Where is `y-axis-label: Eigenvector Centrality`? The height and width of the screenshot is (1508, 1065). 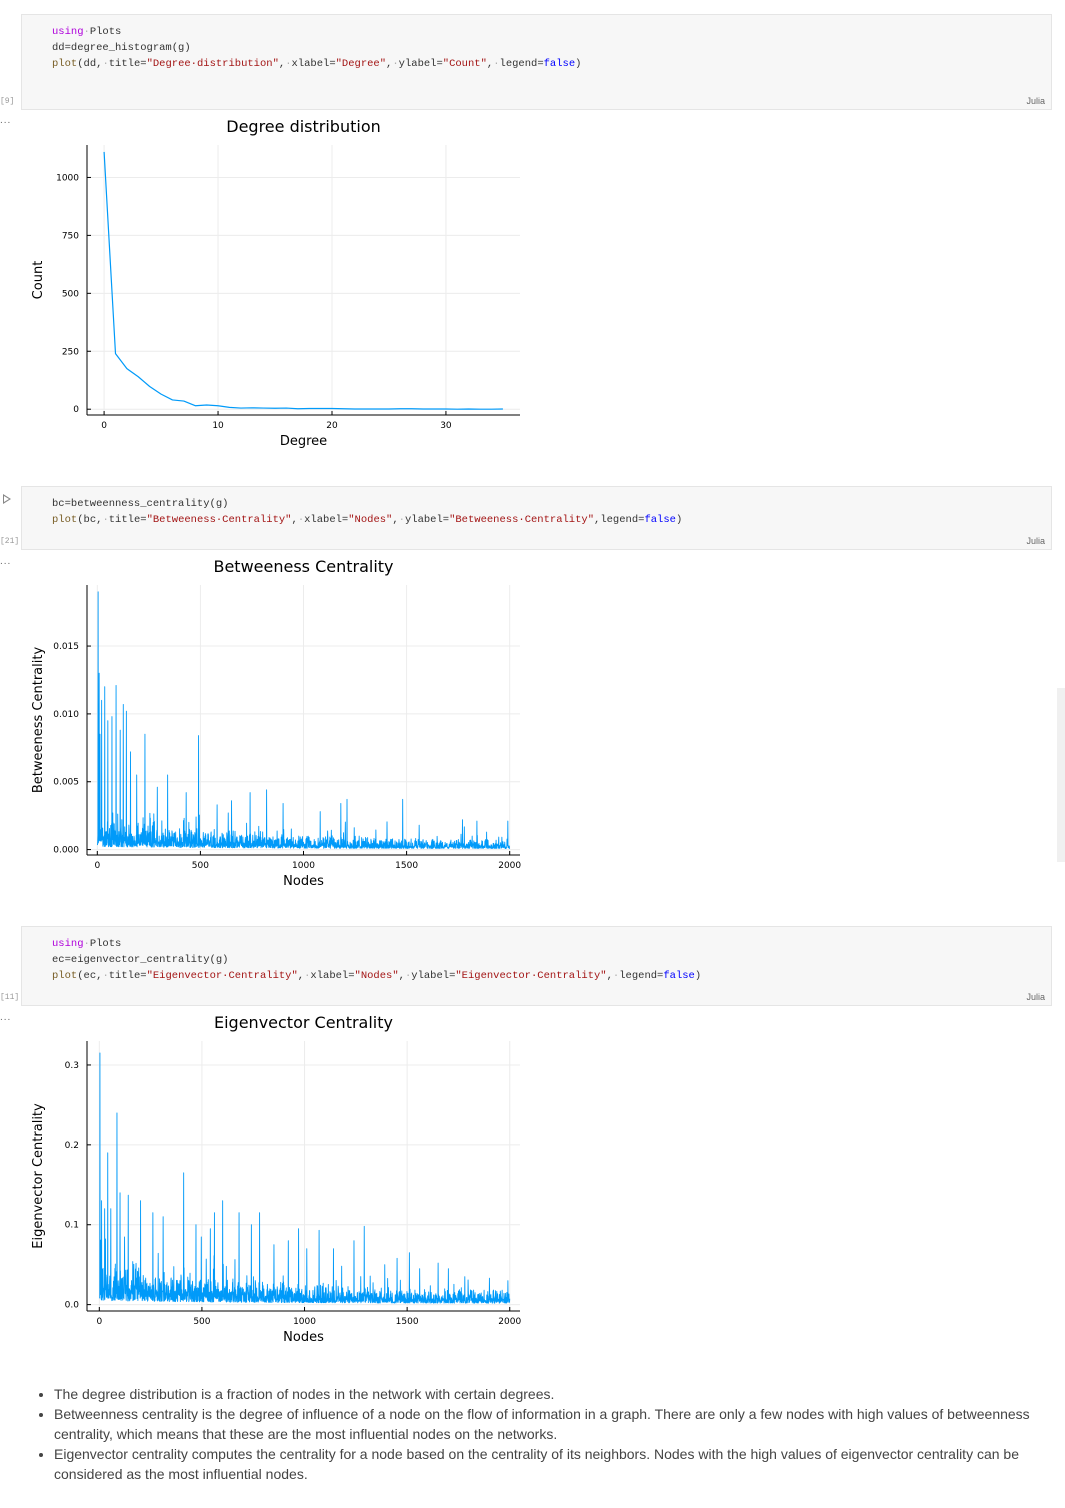
y-axis-label: Eigenvector Centrality is located at coordinates (38, 1176).